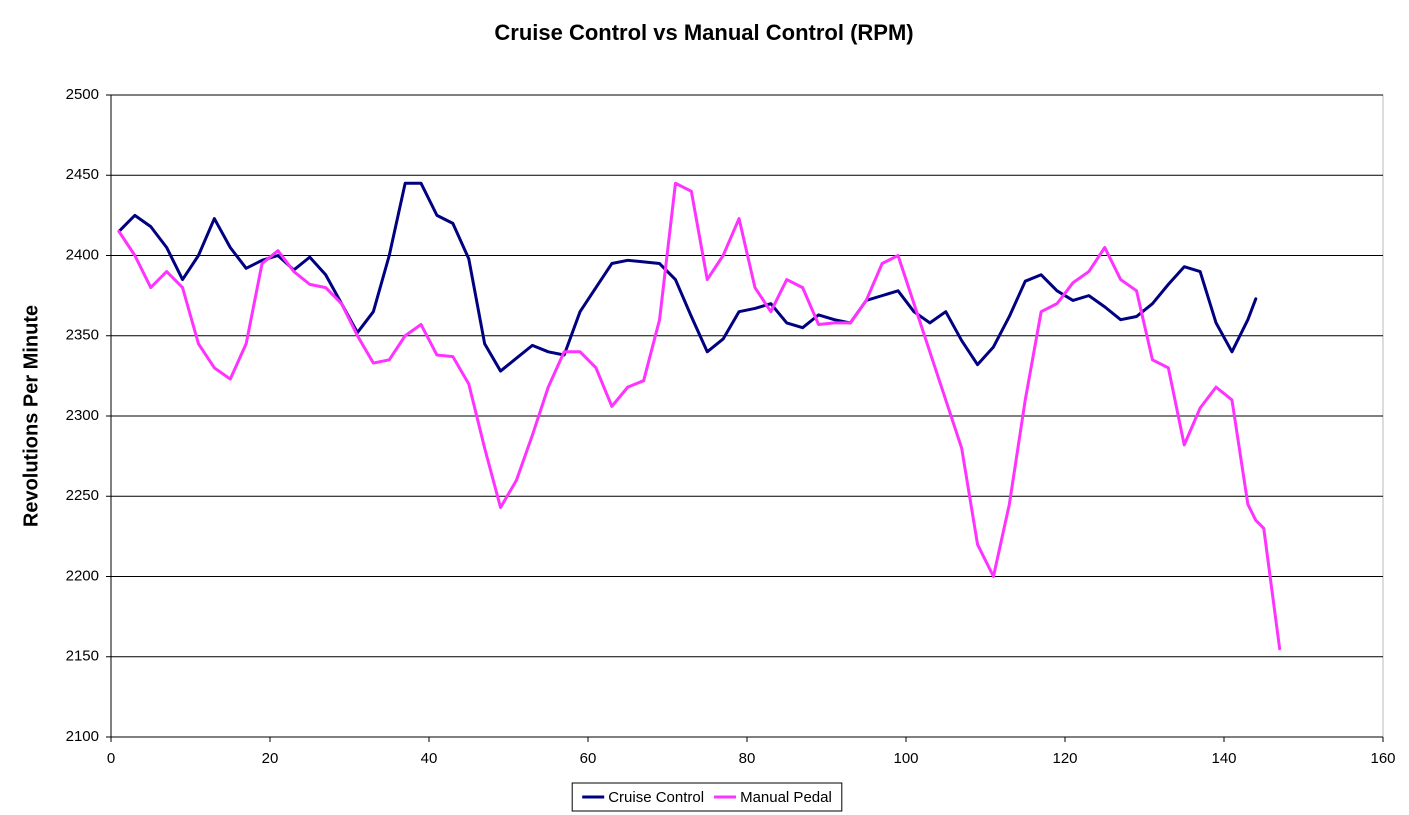 The image size is (1409, 815). What do you see at coordinates (111, 758) in the screenshot?
I see `x-tick-label: 0` at bounding box center [111, 758].